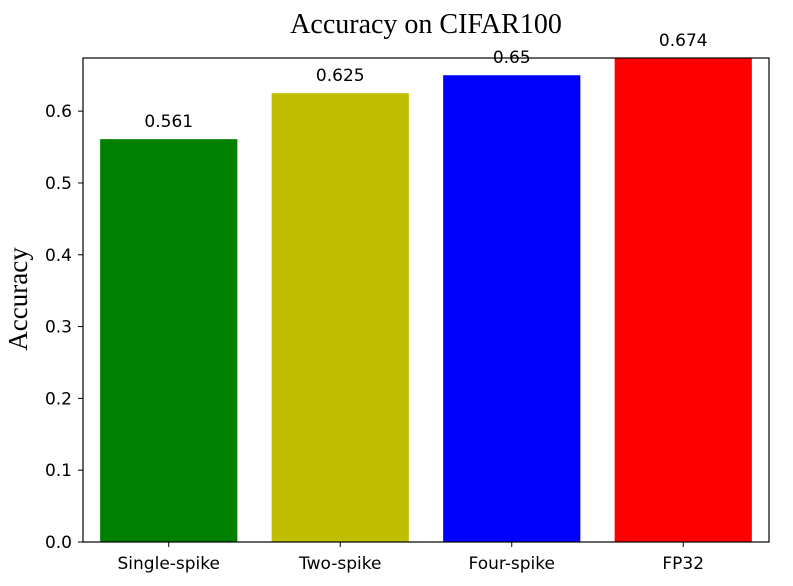 This screenshot has height=586, width=793. What do you see at coordinates (411, 558) in the screenshot?
I see `x-axis-ticks: Single-spike Two-spike Four-spike FP32` at bounding box center [411, 558].